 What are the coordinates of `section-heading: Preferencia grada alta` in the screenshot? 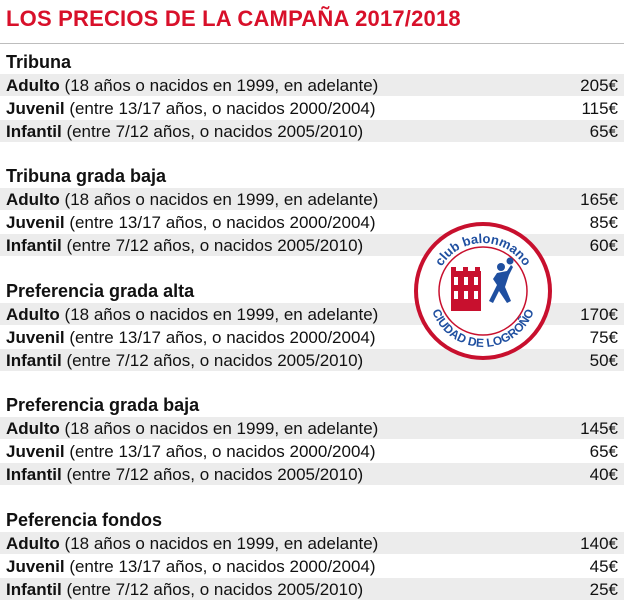 It's located at (100, 291).